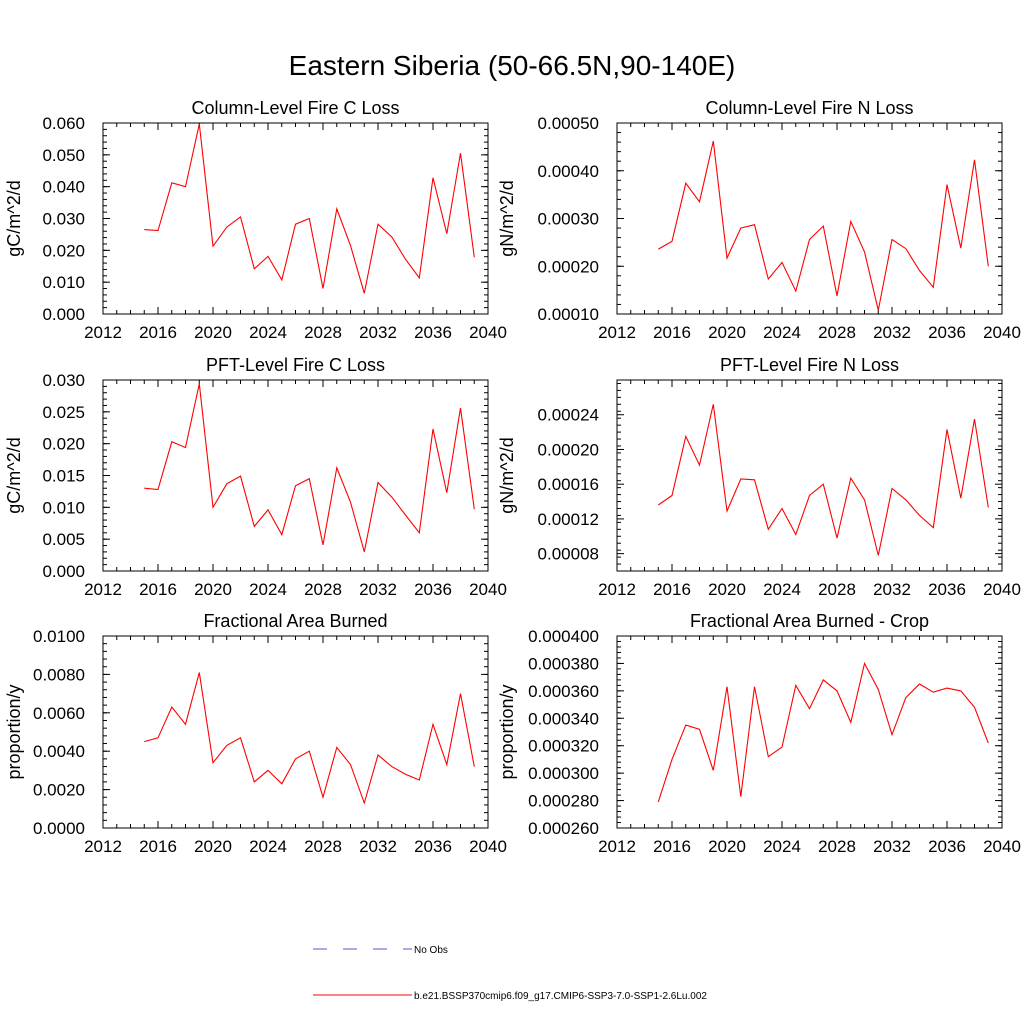 The height and width of the screenshot is (1029, 1024). What do you see at coordinates (809, 108) in the screenshot?
I see `chart-title: Column-Level Fire N Loss` at bounding box center [809, 108].